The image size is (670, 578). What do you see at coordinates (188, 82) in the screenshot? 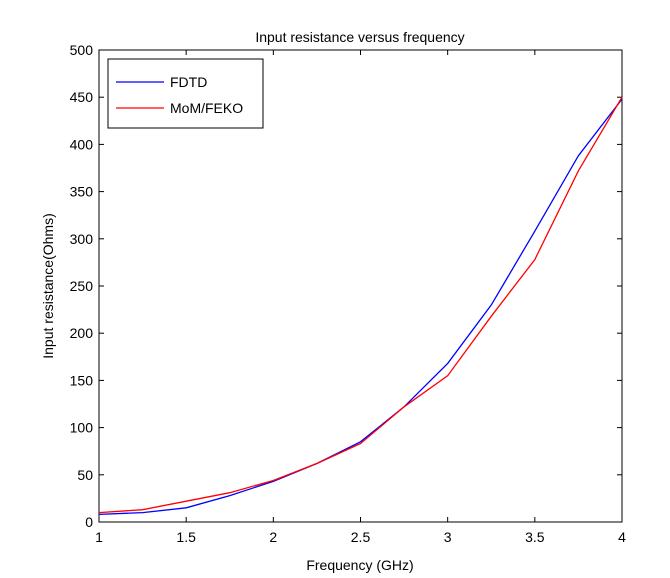
I see `legend-label-fdtd: FDTD` at bounding box center [188, 82].